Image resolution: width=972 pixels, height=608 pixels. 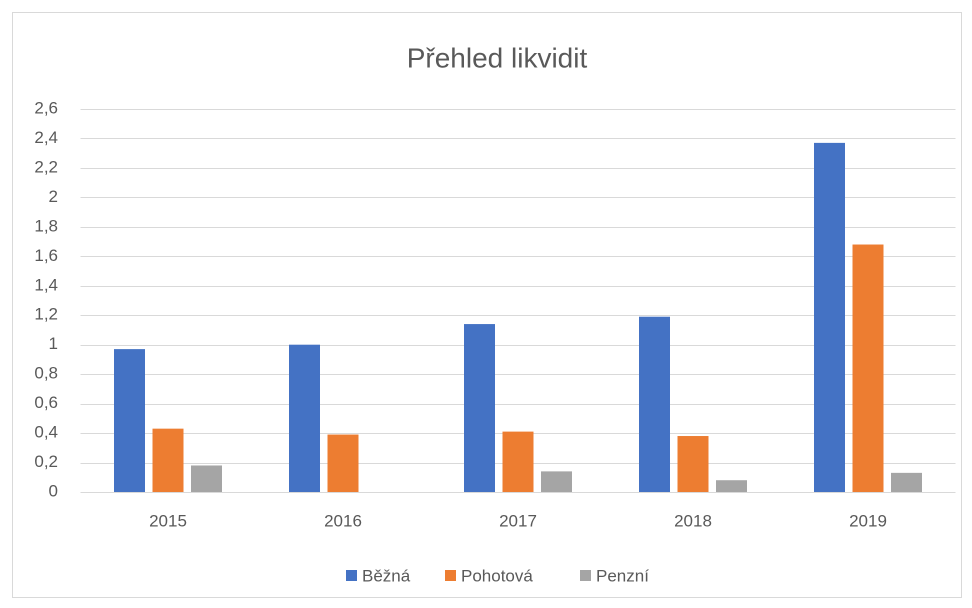 I want to click on y-tick-label: 0,8, so click(x=46, y=373).